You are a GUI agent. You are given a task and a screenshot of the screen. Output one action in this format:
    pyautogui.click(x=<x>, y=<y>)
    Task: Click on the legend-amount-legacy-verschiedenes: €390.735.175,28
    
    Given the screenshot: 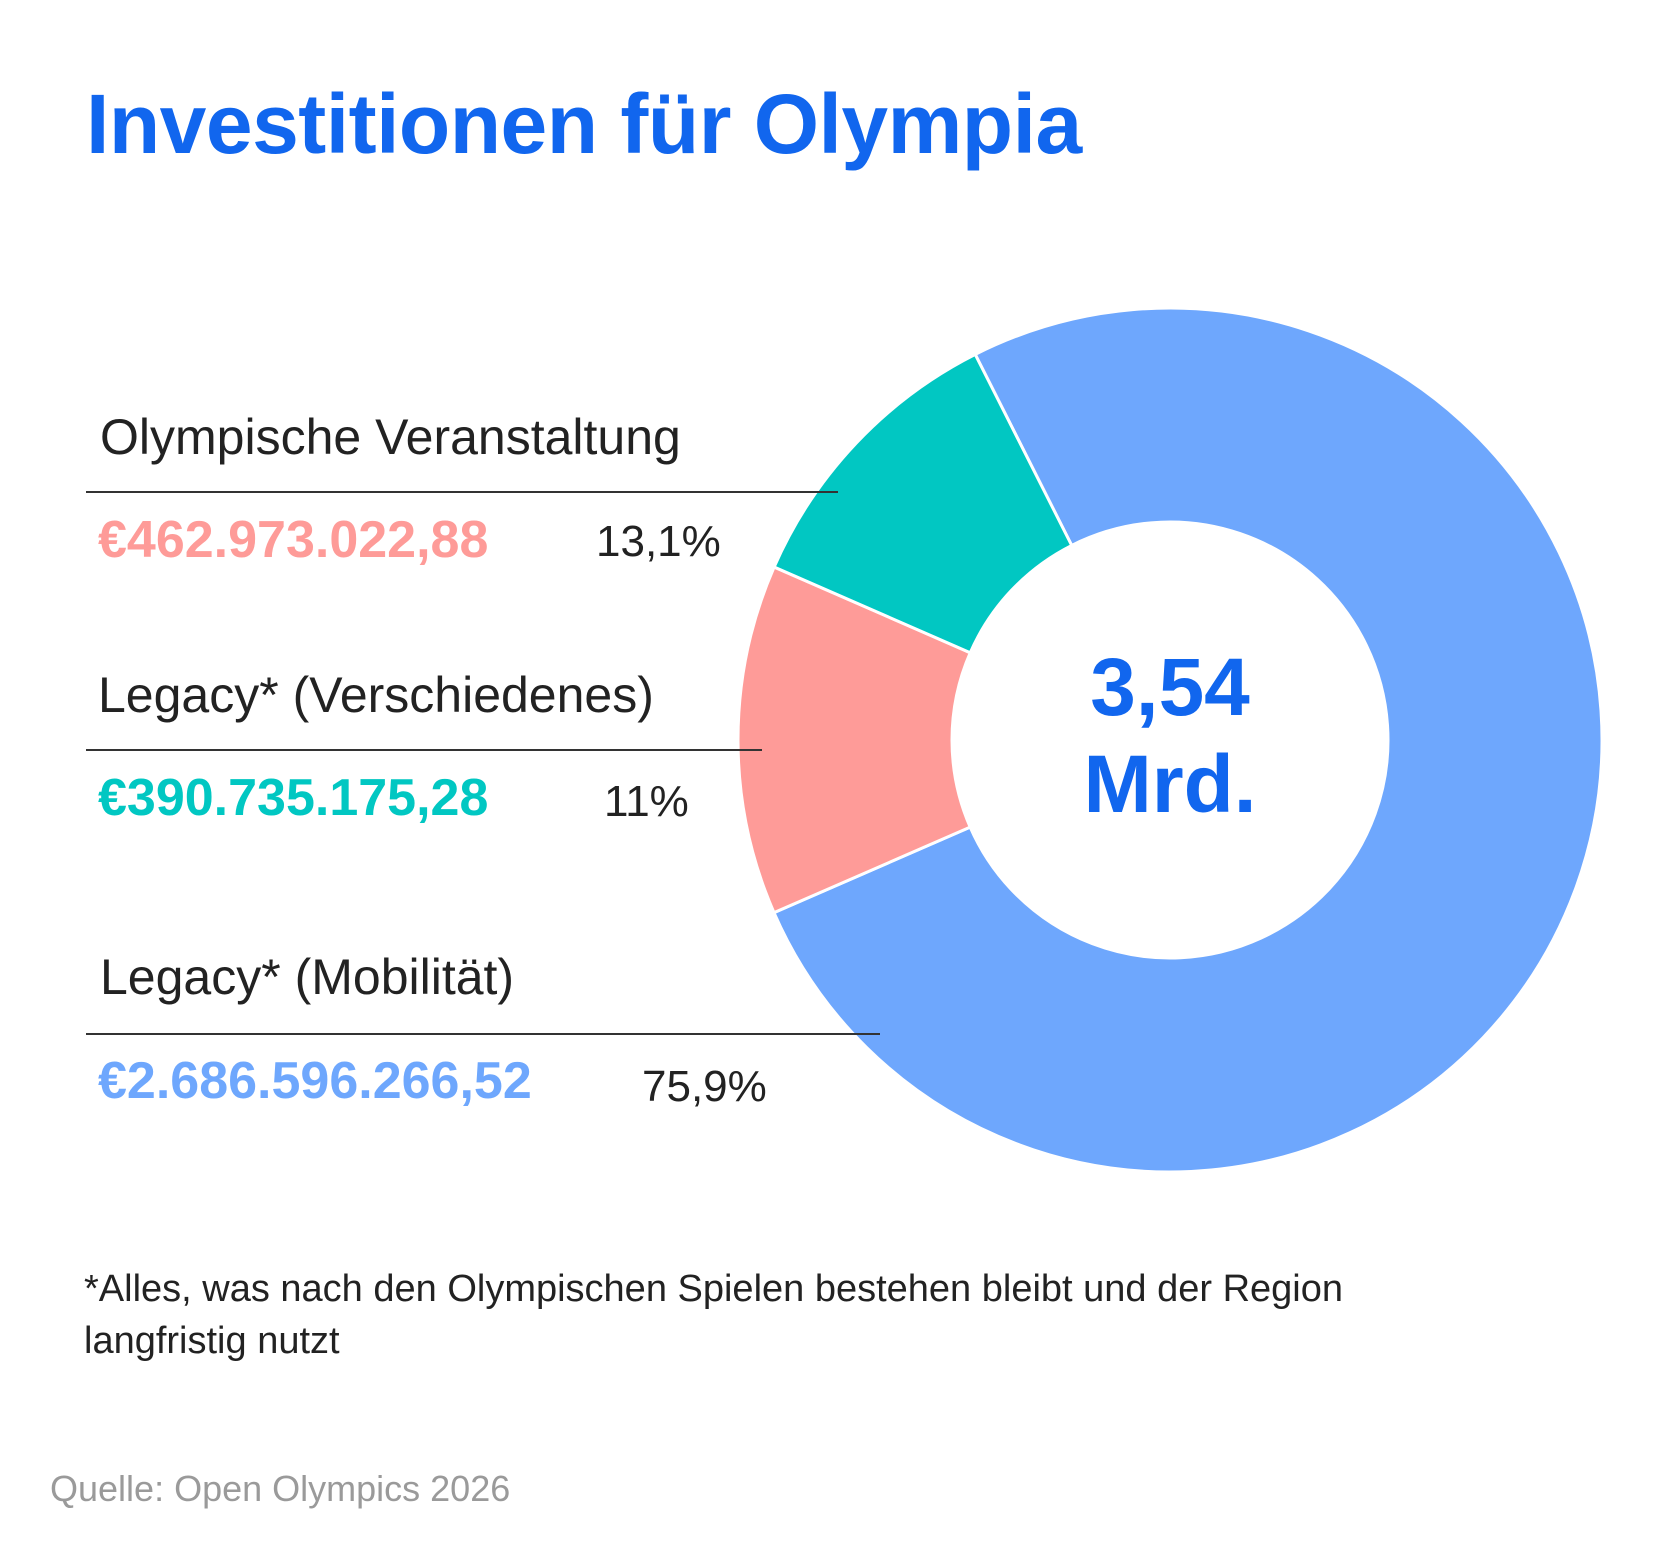 What is the action you would take?
    pyautogui.click(x=293, y=798)
    